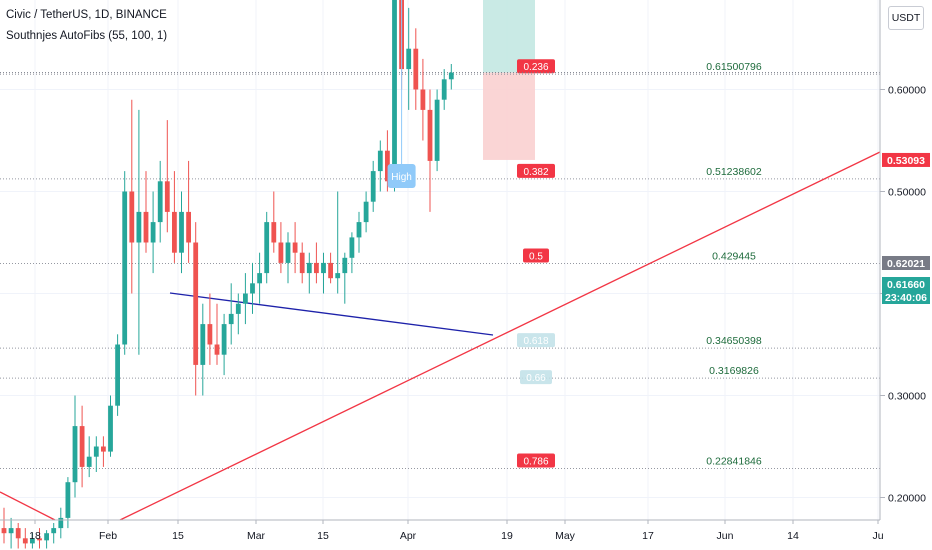 The image size is (932, 550). I want to click on symbol-title: Civic / TetherUS, 1D, BINANCE, so click(86, 15).